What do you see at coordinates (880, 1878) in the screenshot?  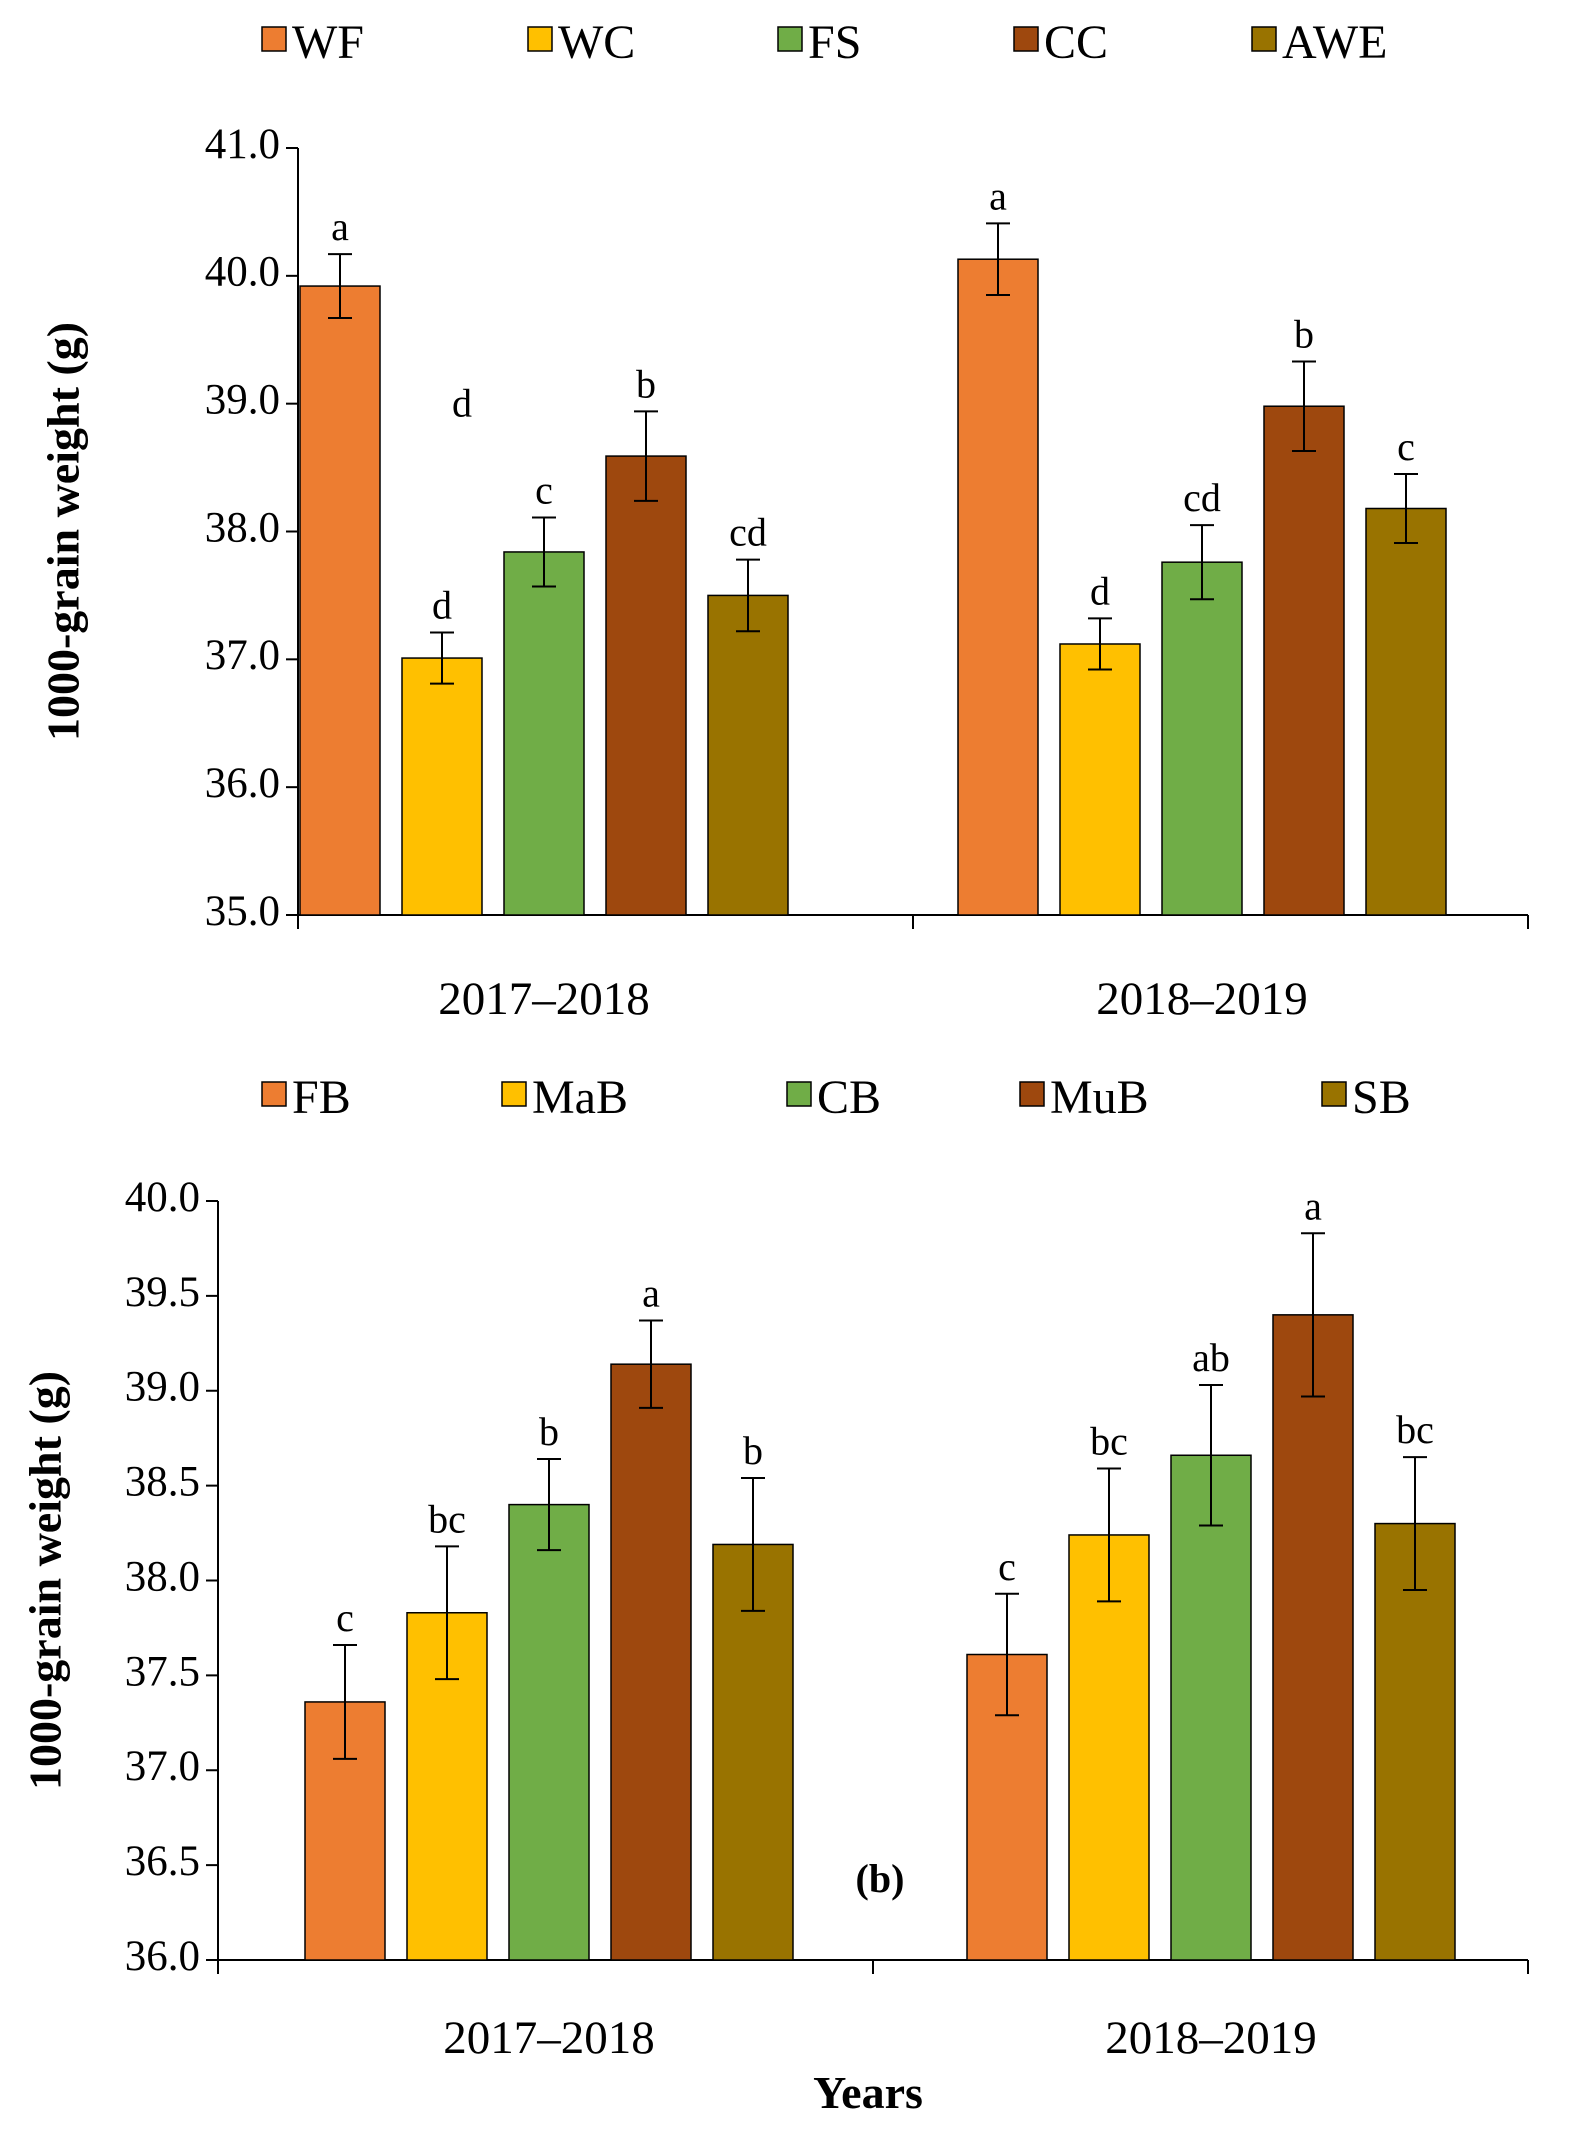 I see `panel-tag: (b)` at bounding box center [880, 1878].